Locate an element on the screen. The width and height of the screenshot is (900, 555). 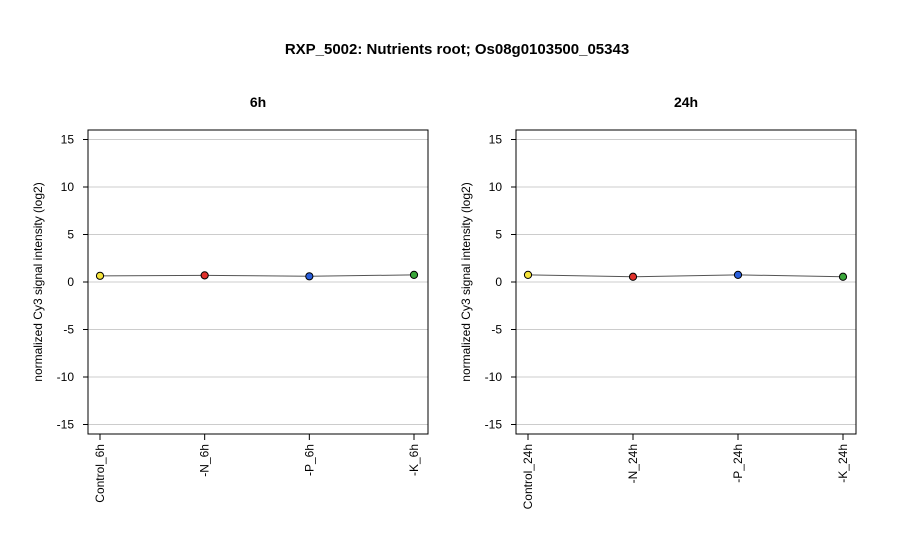
x-tick-label: -P_24h is located at coordinates (738, 463).